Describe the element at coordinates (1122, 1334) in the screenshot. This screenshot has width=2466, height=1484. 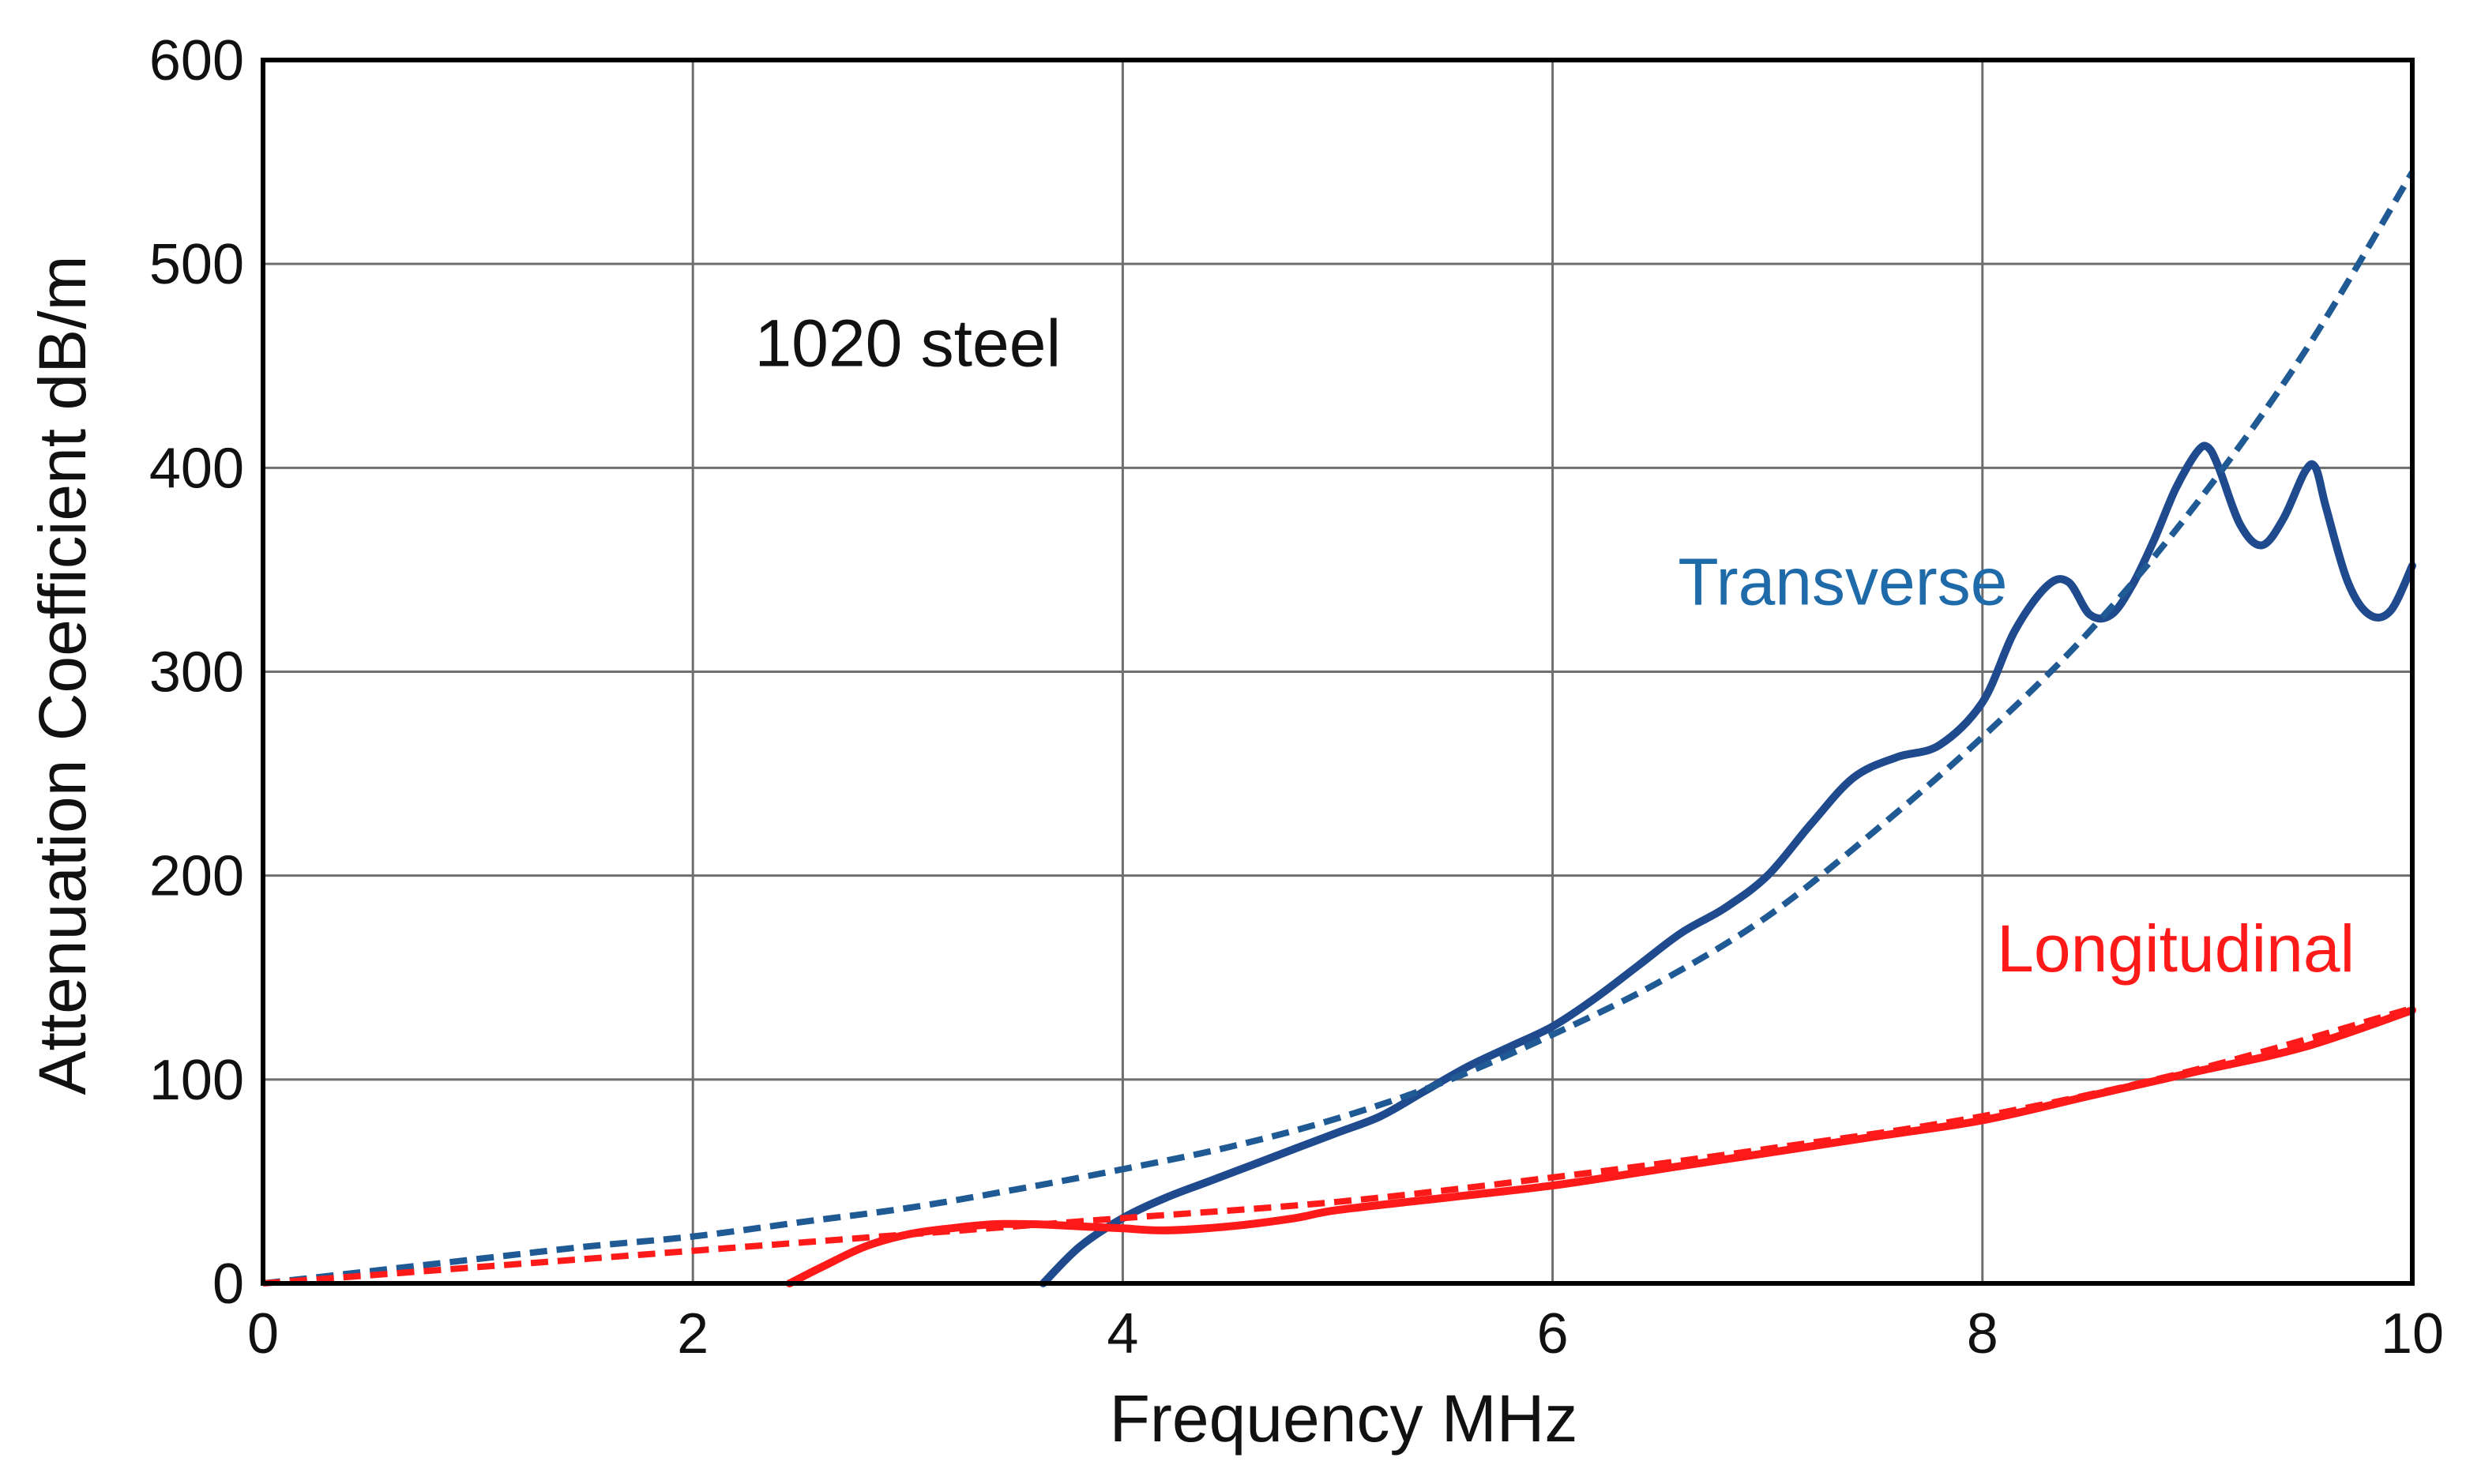
I see `x-tick-label: 4` at that location.